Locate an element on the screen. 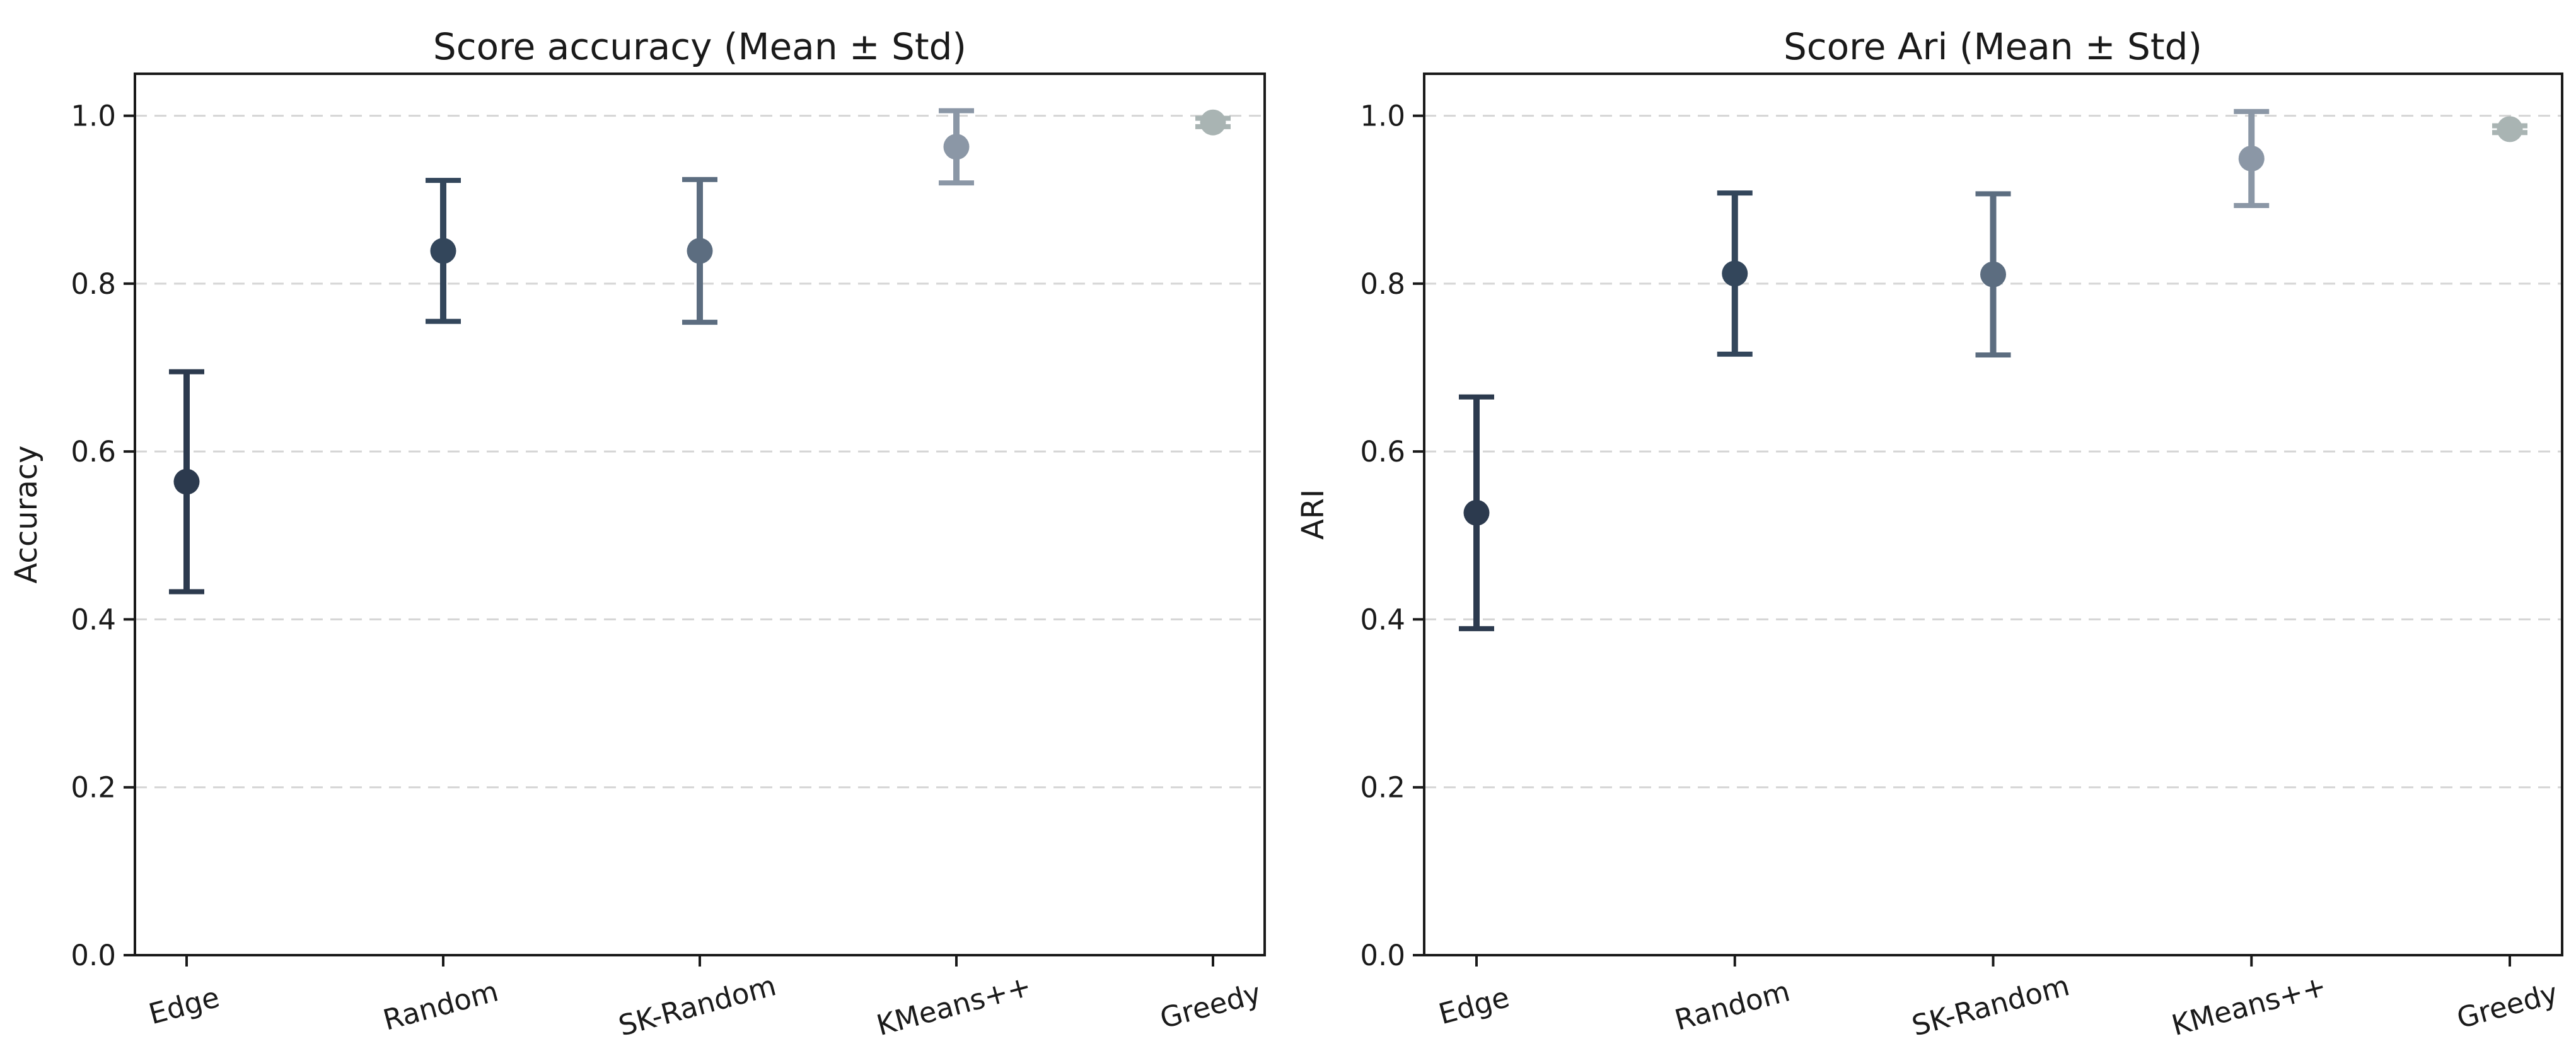  chart-title: Score accuracy (Mean ± Std) is located at coordinates (700, 46).